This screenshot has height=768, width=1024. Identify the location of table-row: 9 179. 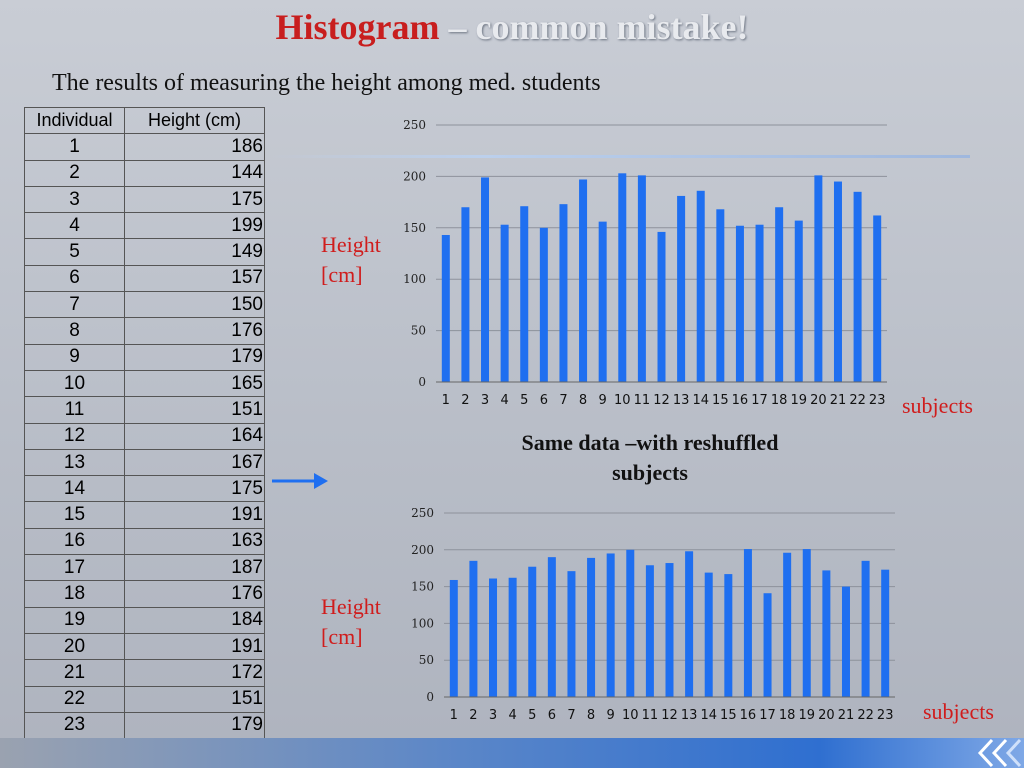
(144, 357).